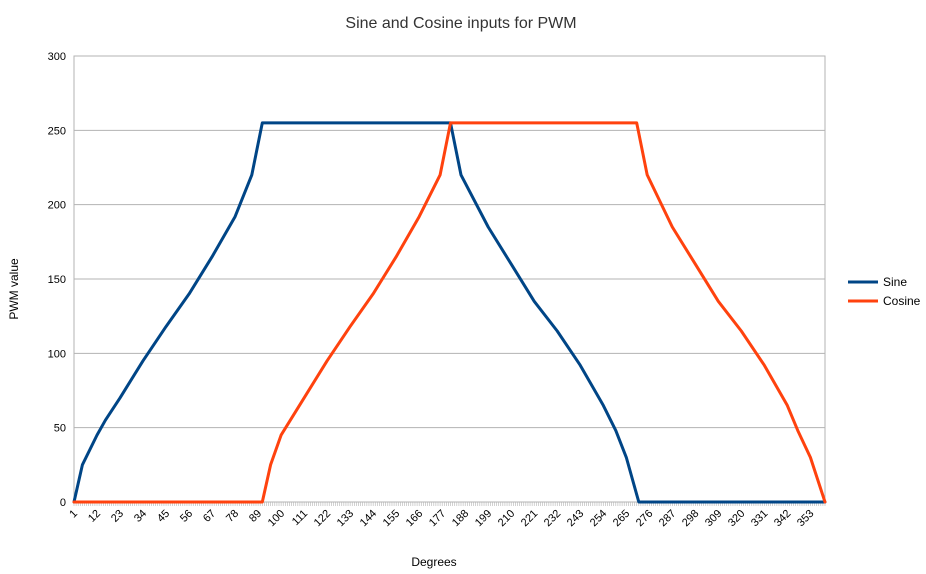  Describe the element at coordinates (300, 518) in the screenshot. I see `x-tick-label: 111` at that location.